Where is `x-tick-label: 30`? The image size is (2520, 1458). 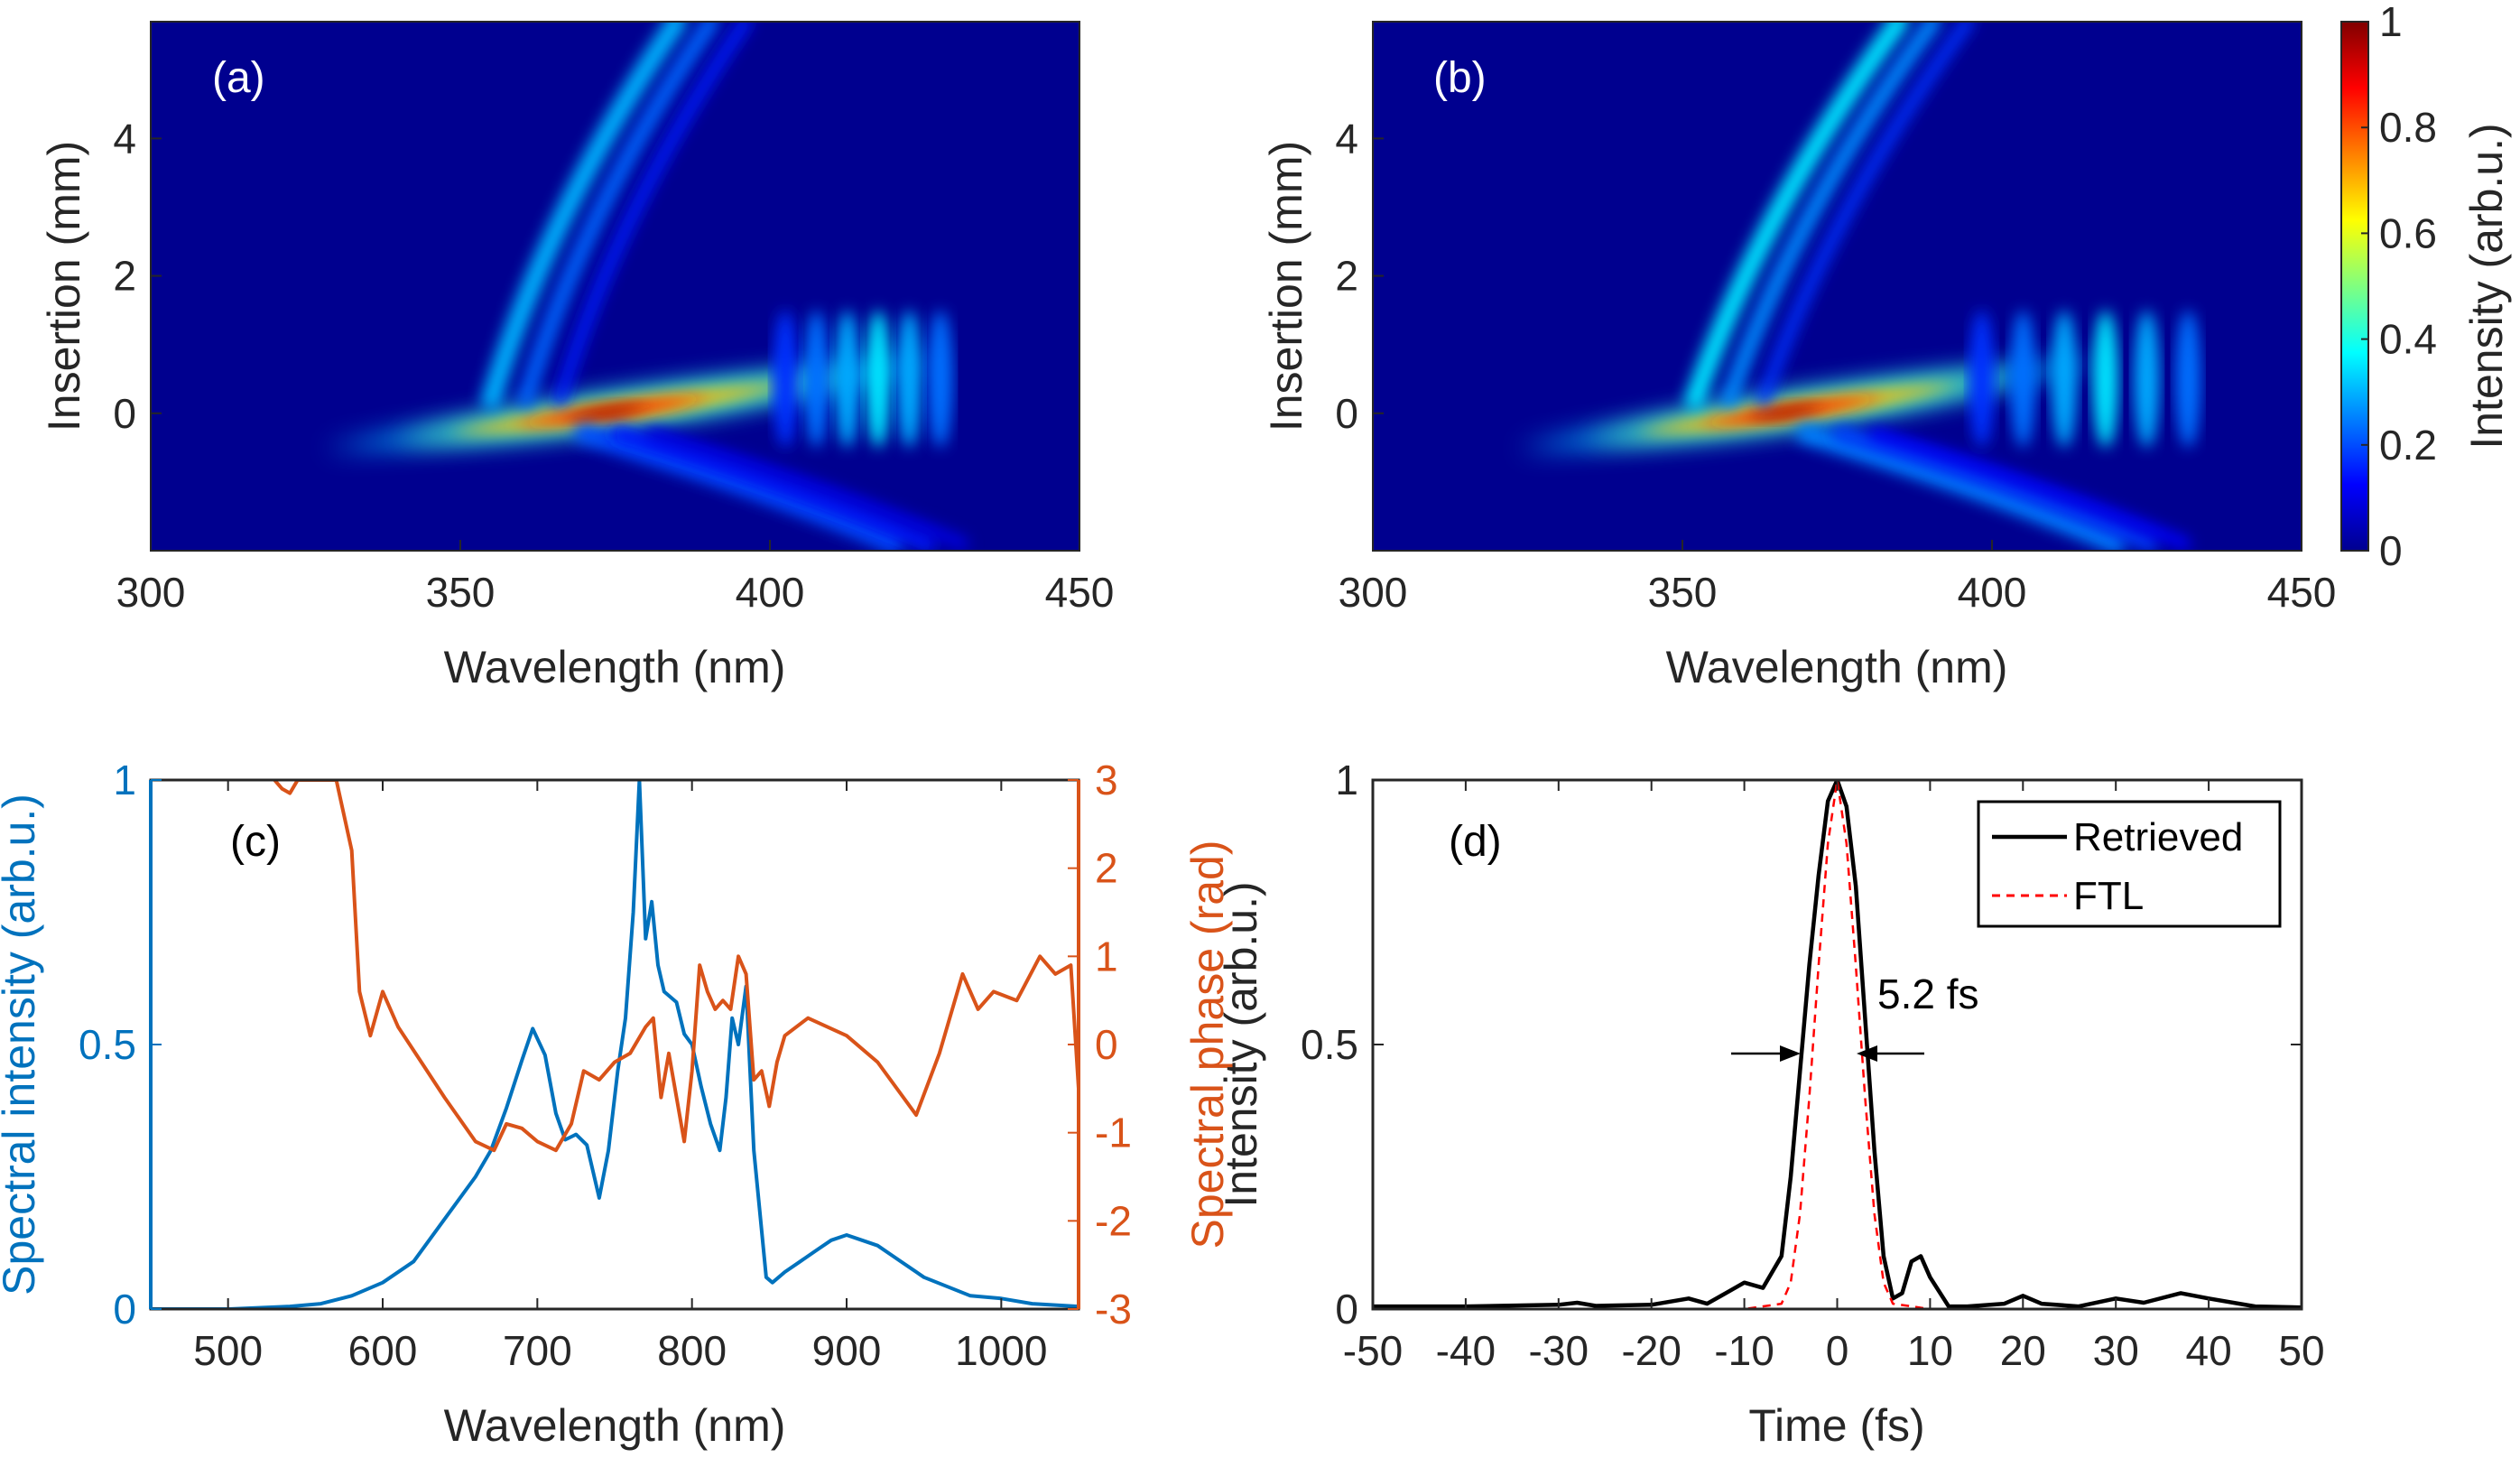 x-tick-label: 30 is located at coordinates (2116, 1350).